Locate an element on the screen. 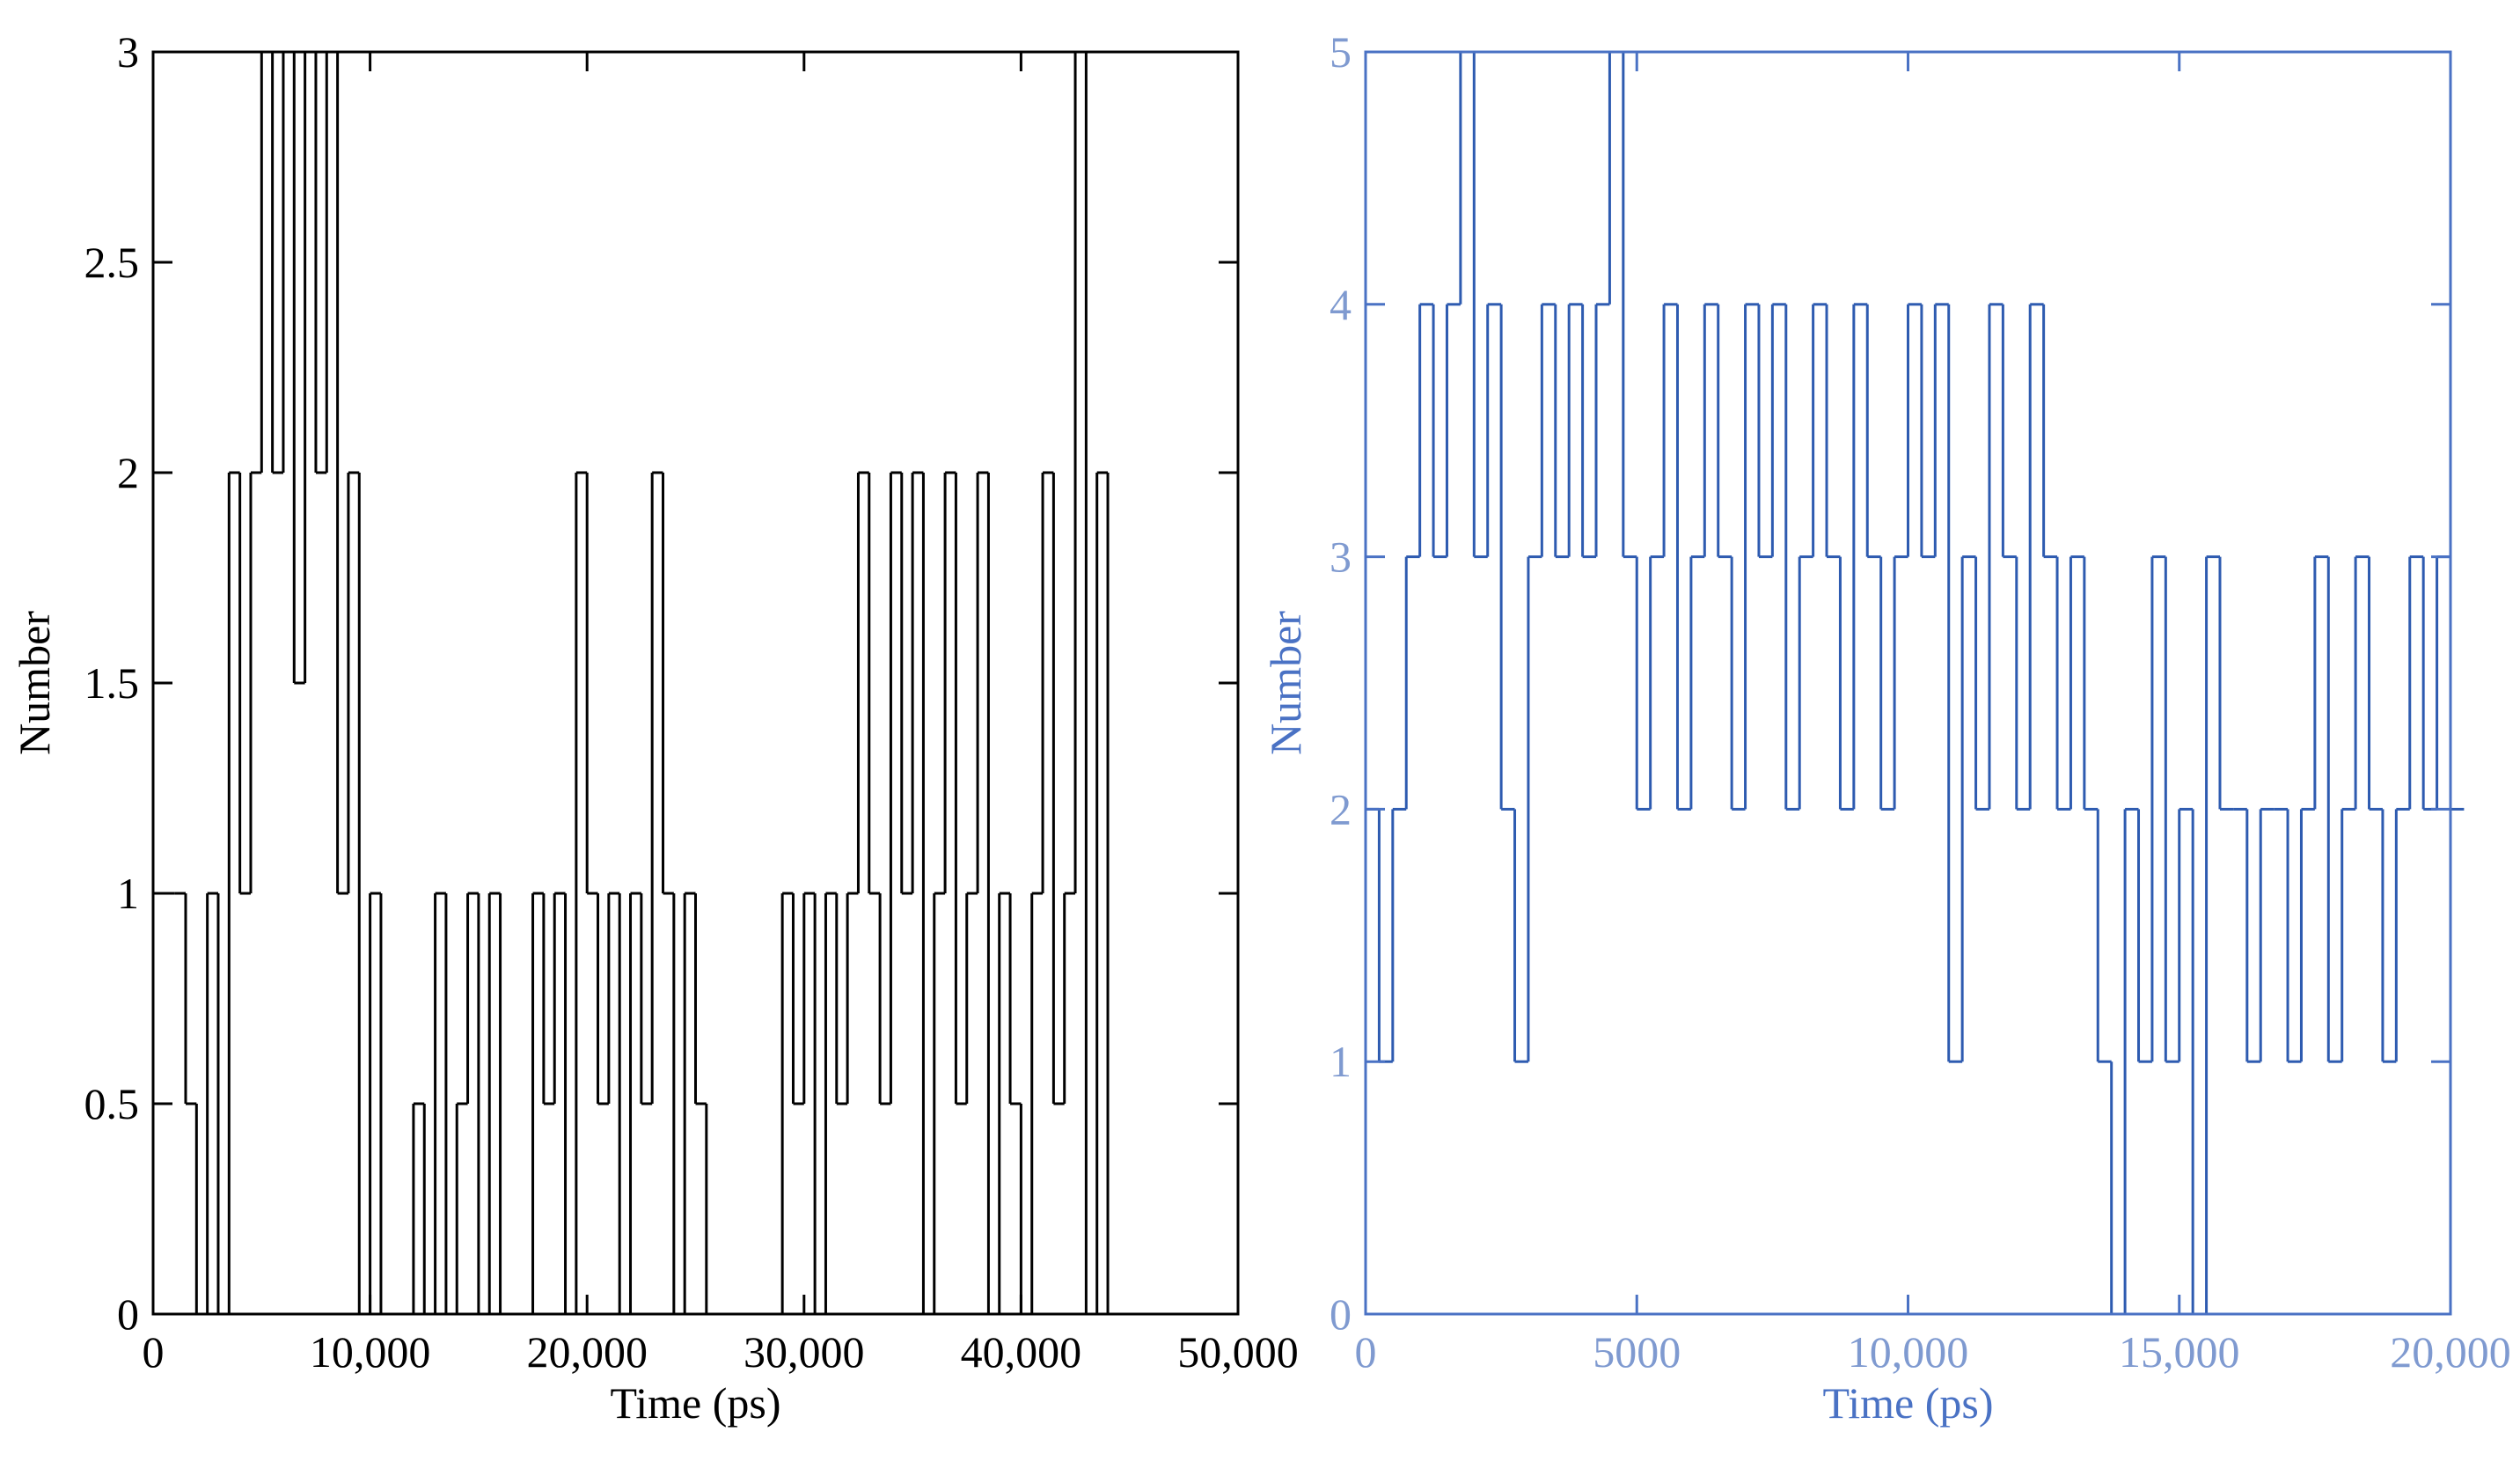 The height and width of the screenshot is (1476, 2520). x-tick-label: 5000 is located at coordinates (1637, 1352).